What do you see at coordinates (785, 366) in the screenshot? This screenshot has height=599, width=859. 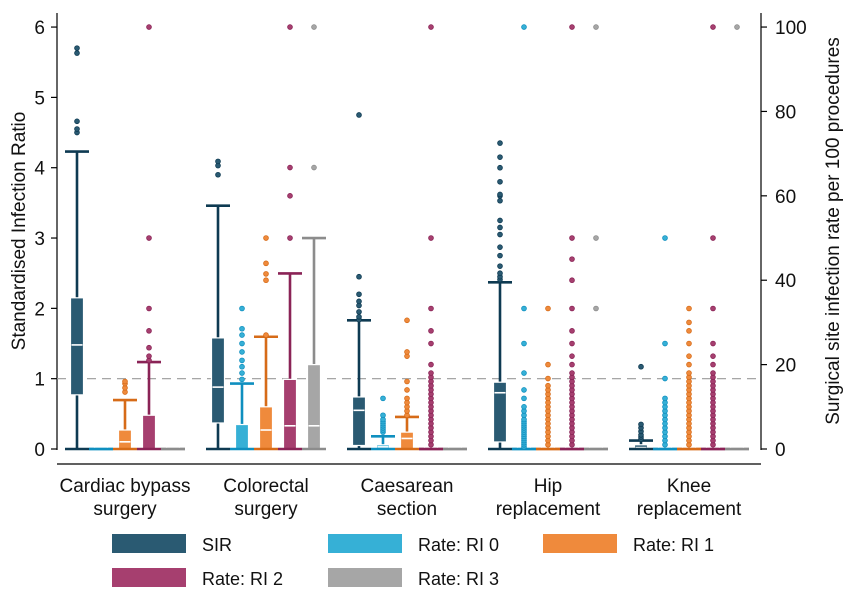 I see `y-right-tick-label: 20` at bounding box center [785, 366].